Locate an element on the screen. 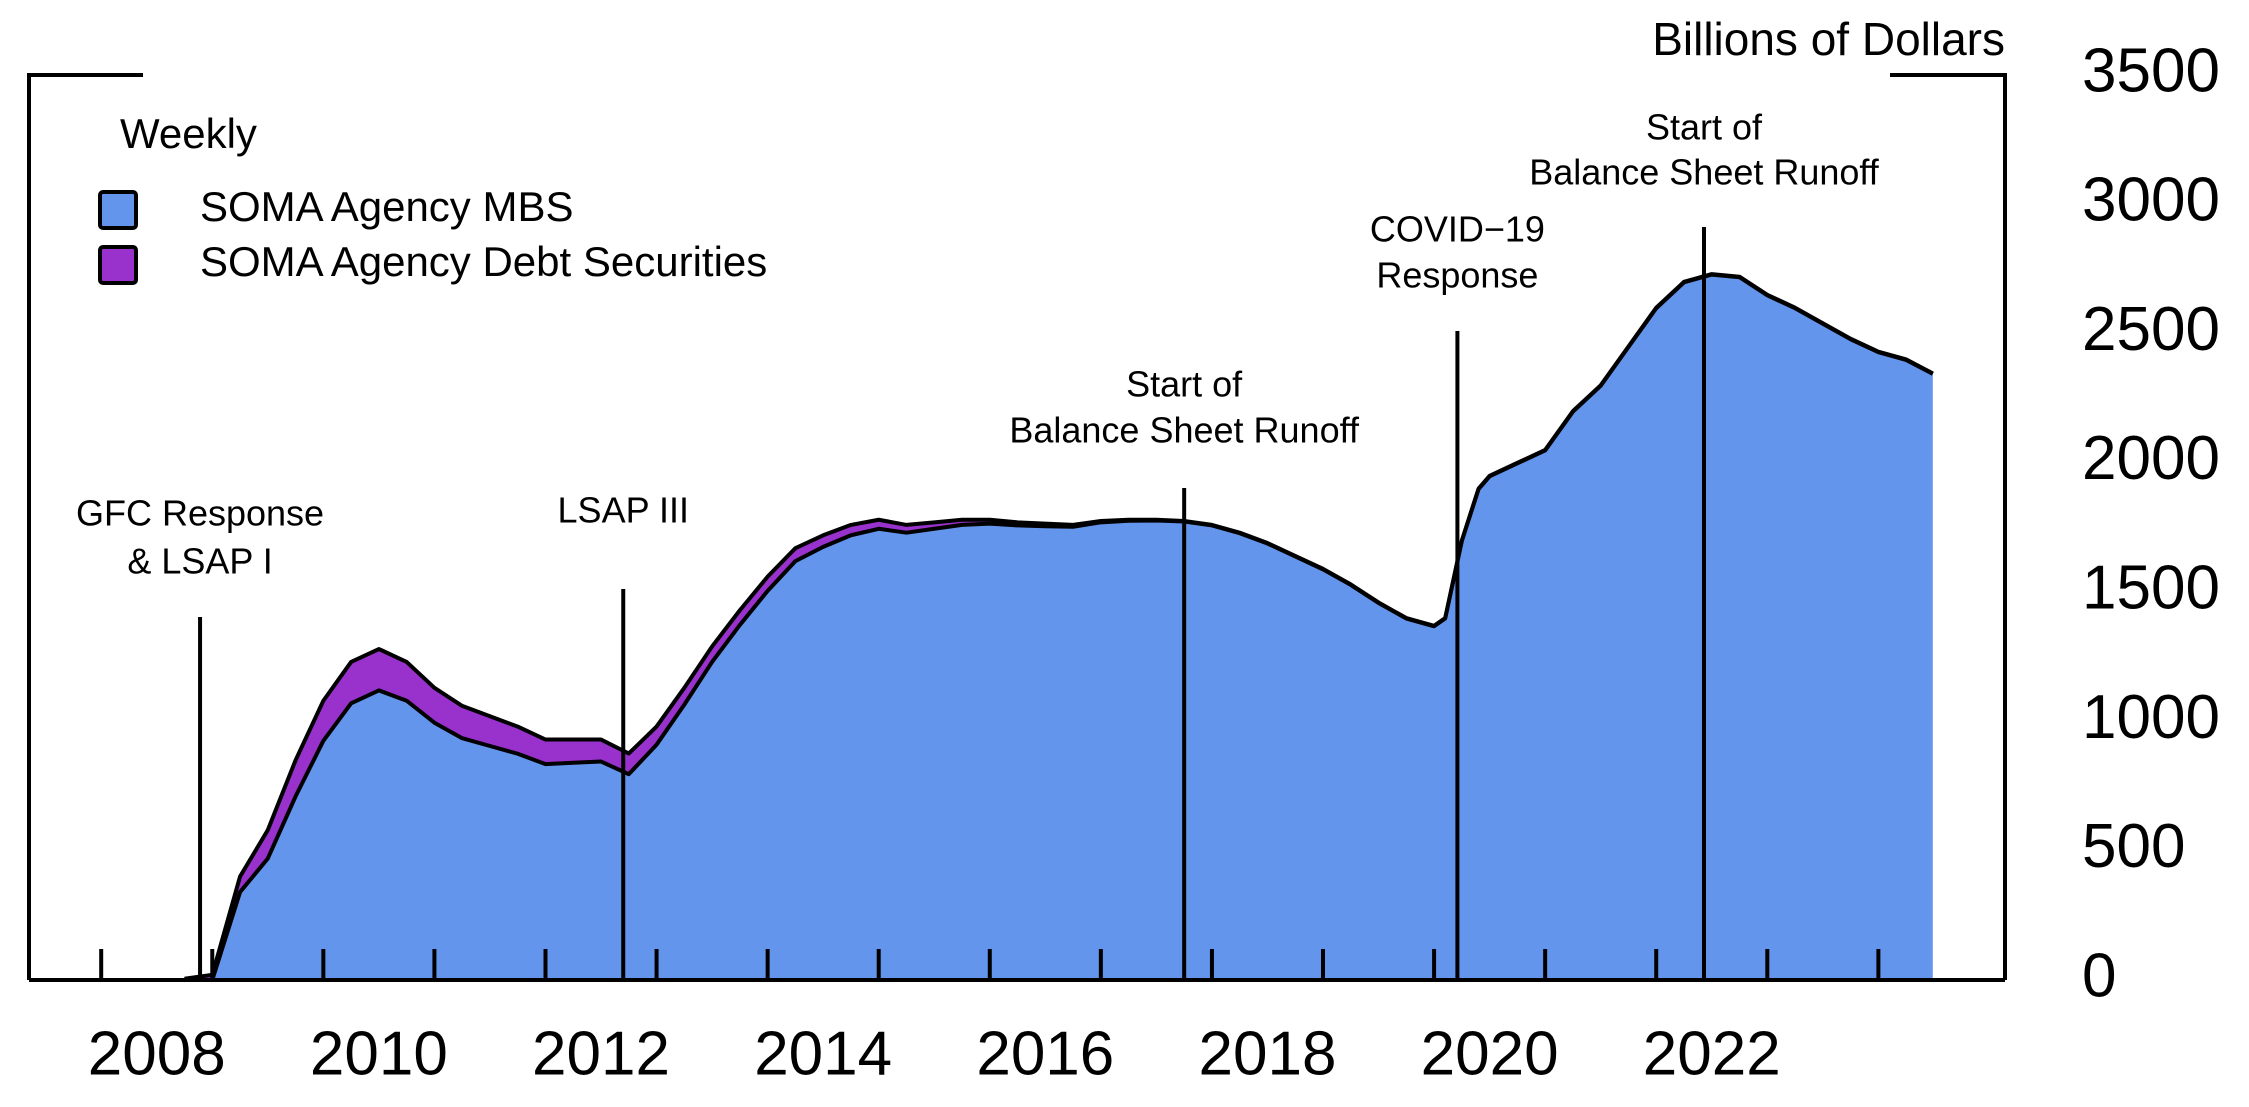 The image size is (2249, 1107). annotation-text: COVID−19 is located at coordinates (1457, 229).